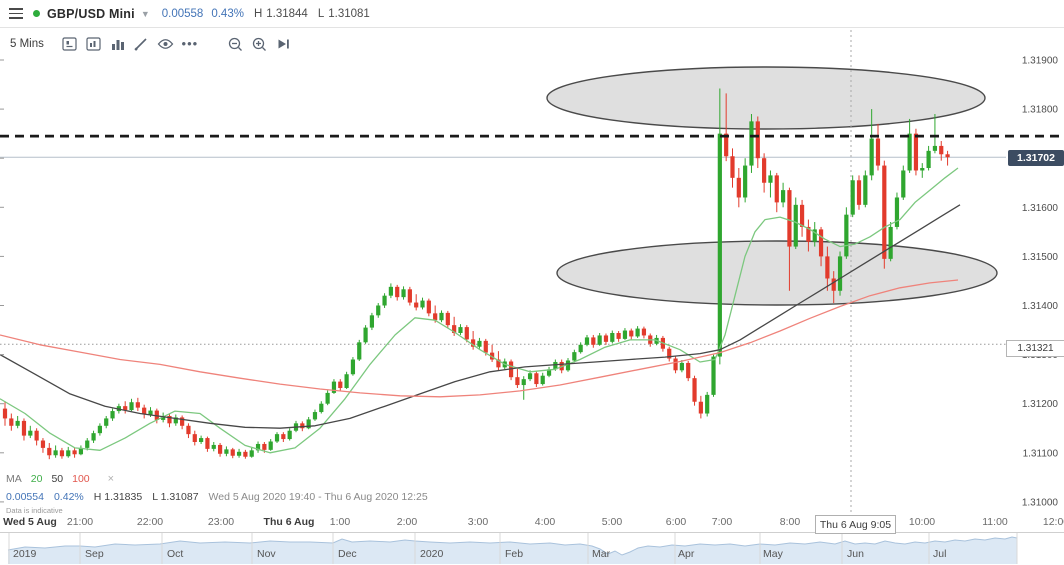  What do you see at coordinates (175, 497) in the screenshot?
I see `session-low: L 1.31087` at bounding box center [175, 497].